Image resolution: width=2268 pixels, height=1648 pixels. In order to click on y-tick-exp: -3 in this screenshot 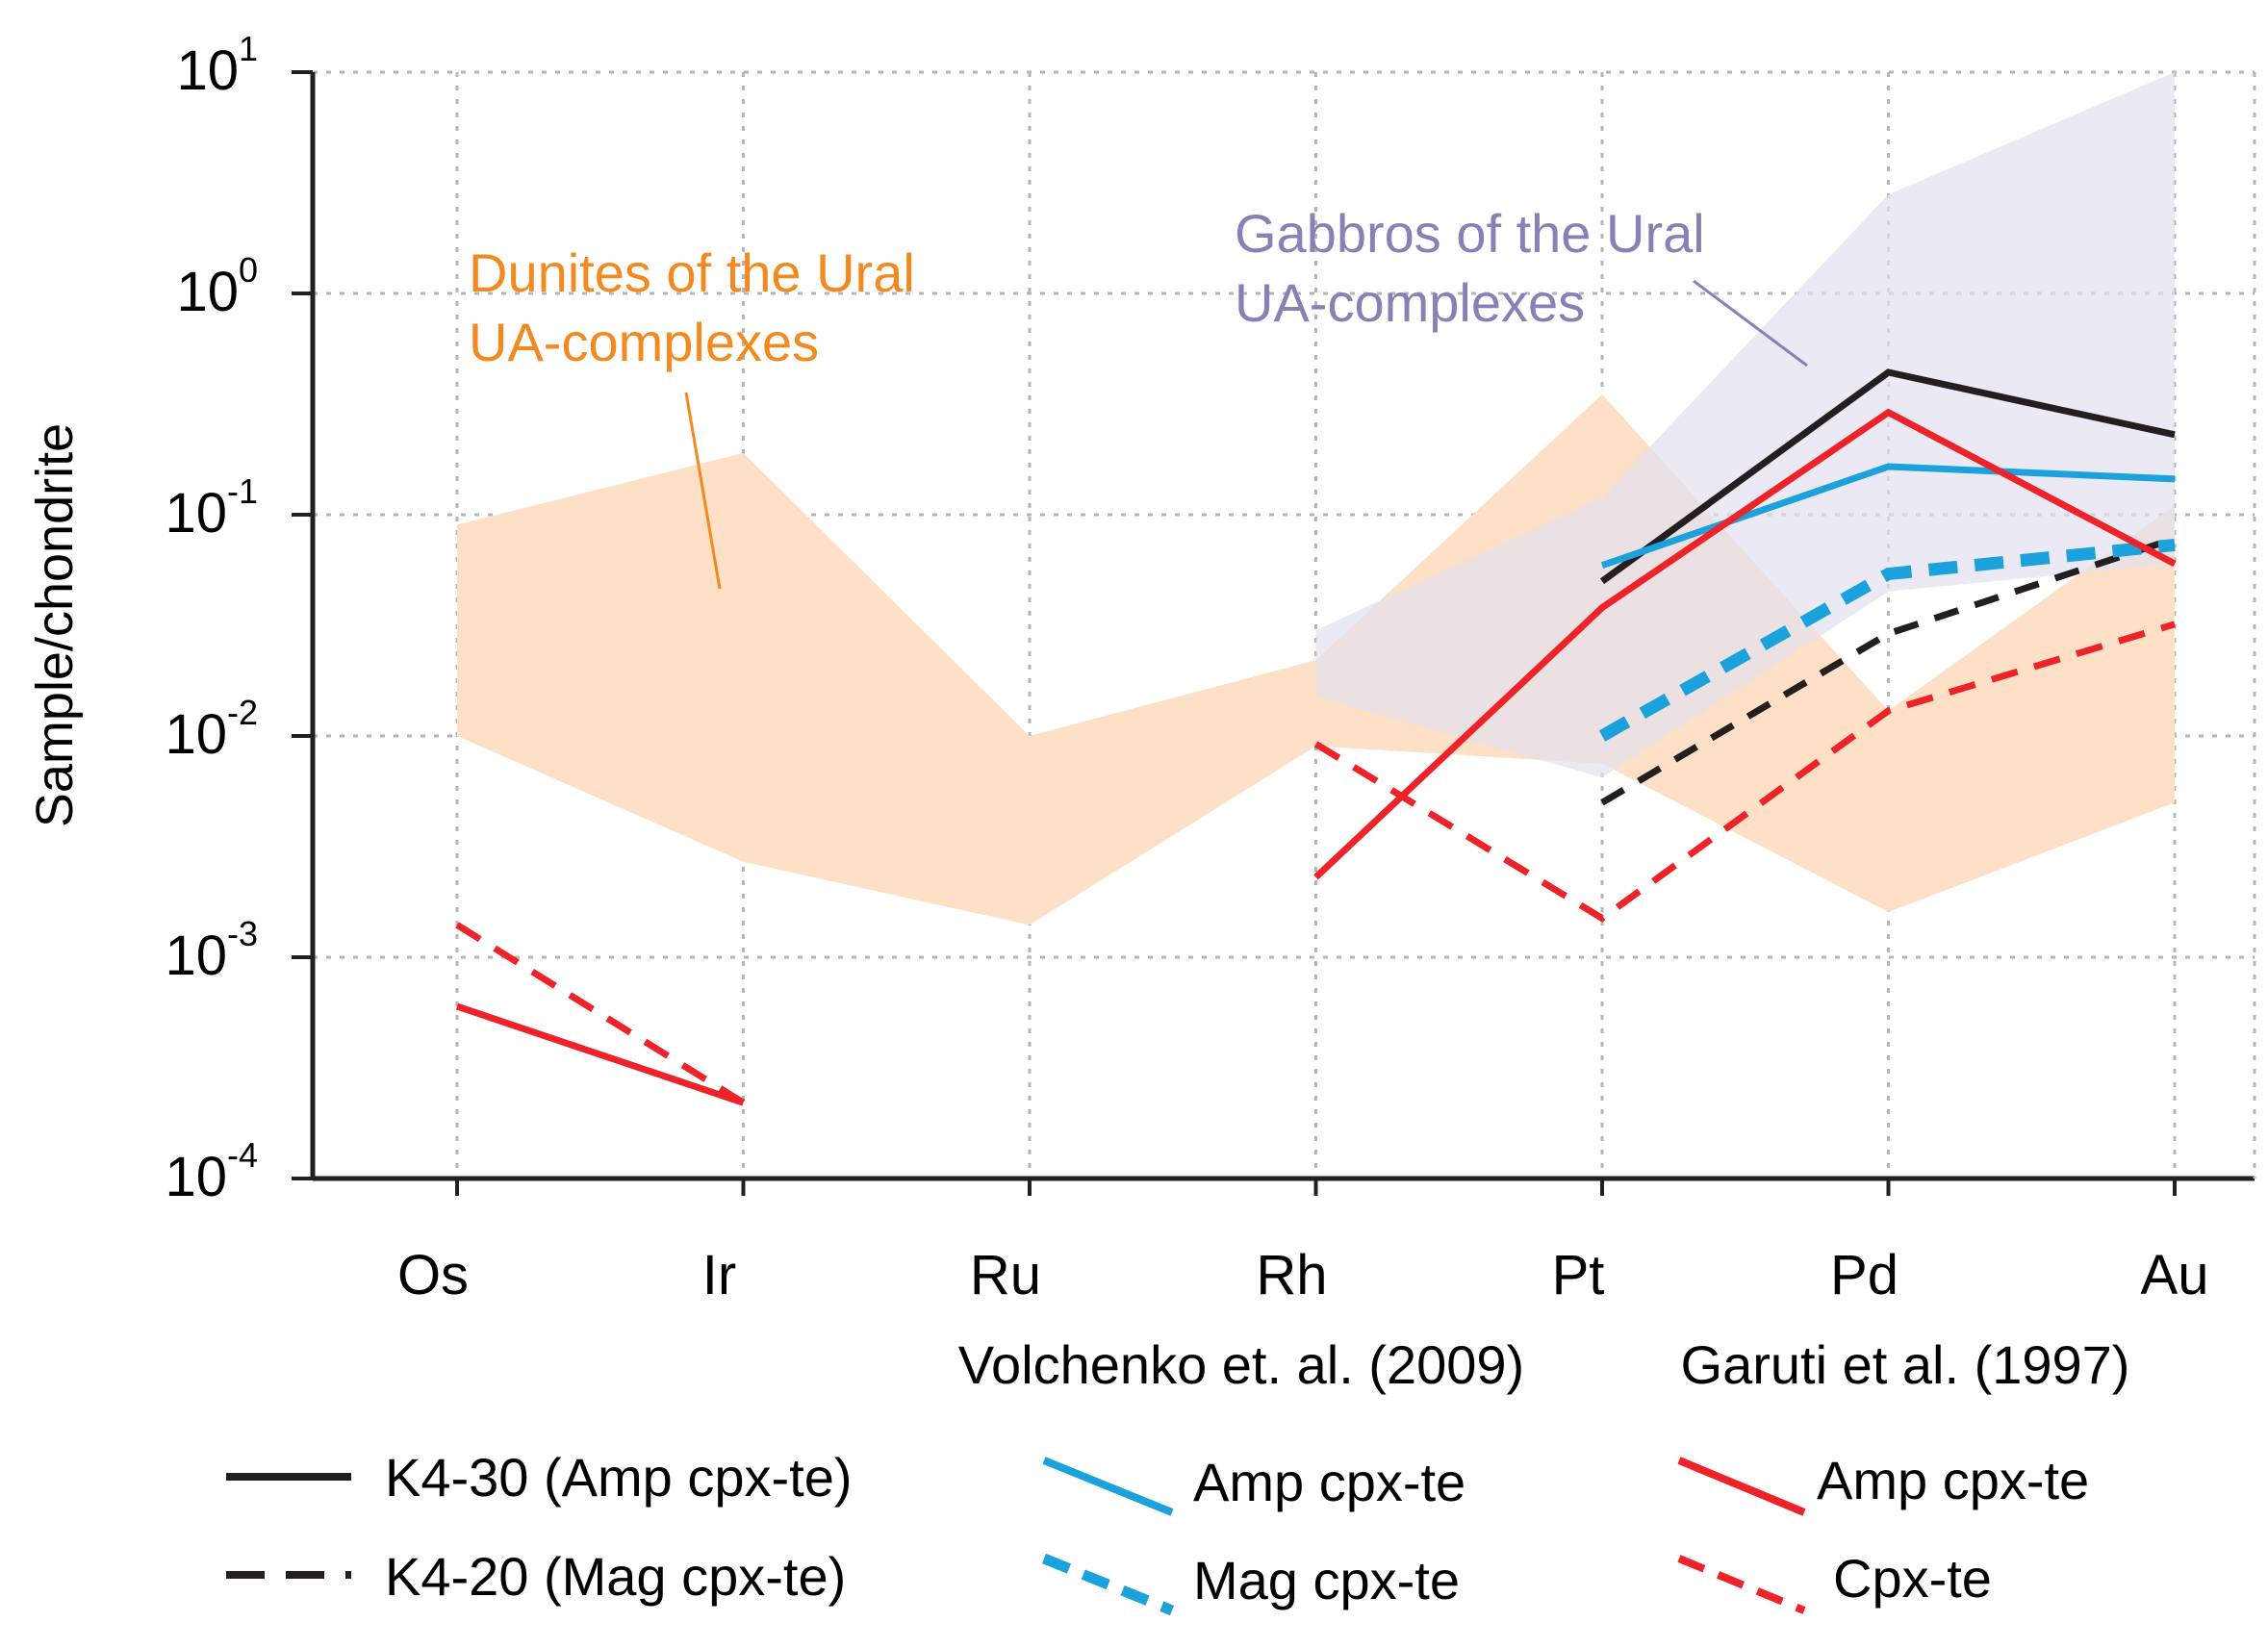, I will do `click(242, 933)`.